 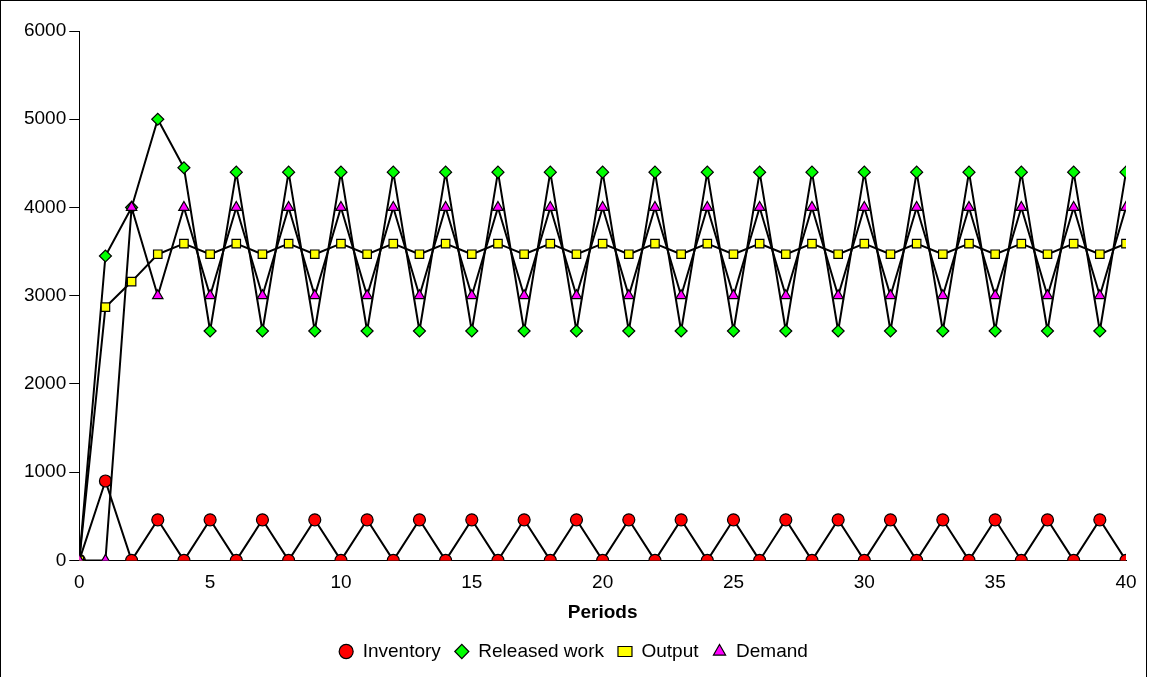 What do you see at coordinates (864, 582) in the screenshot?
I see `x-tick-label: 30` at bounding box center [864, 582].